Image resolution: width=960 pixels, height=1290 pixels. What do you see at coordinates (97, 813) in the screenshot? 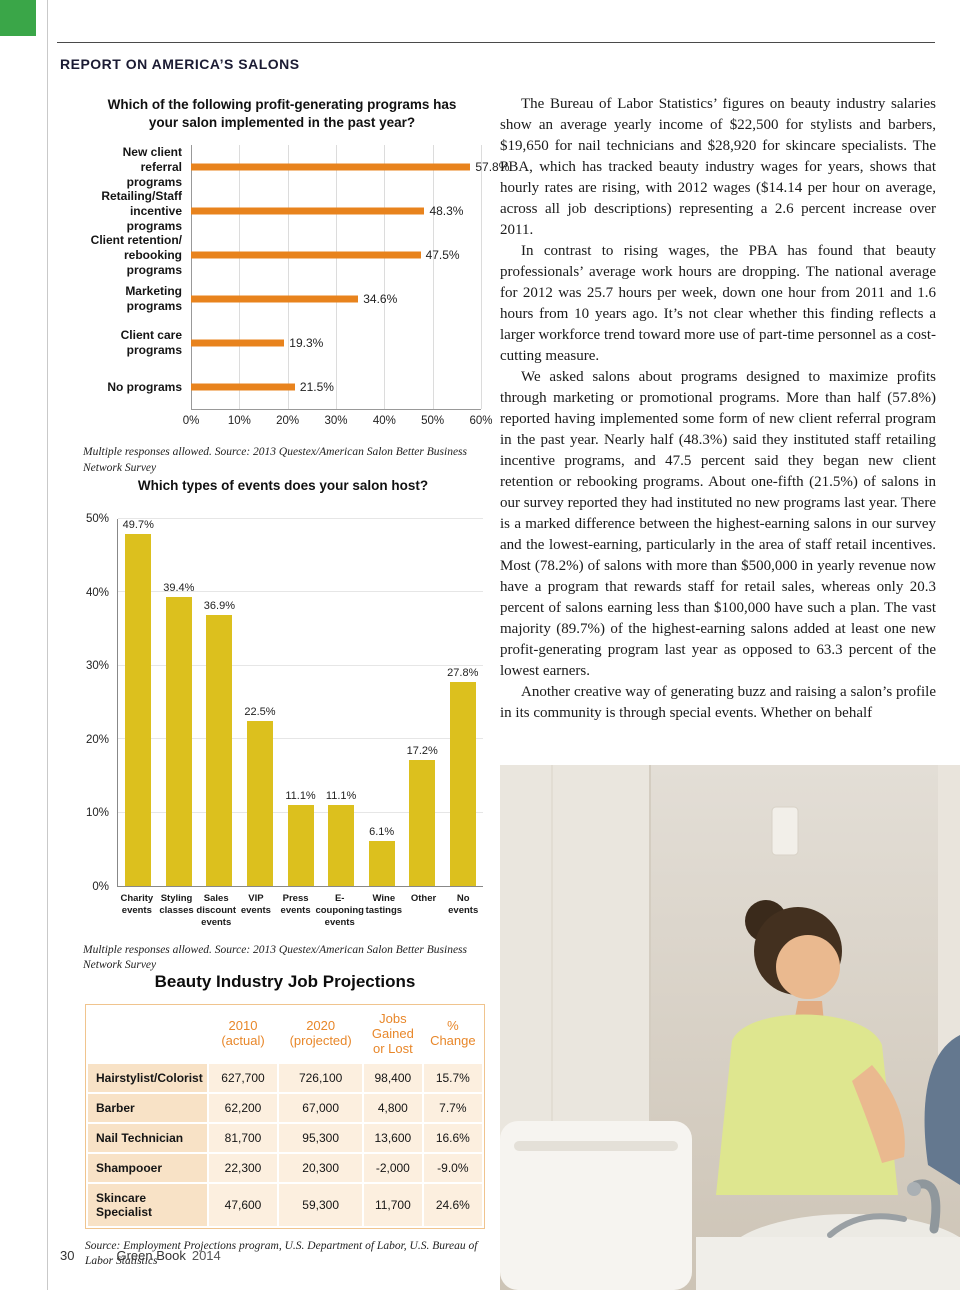
I see `y-tick-label: 10%` at bounding box center [97, 813].